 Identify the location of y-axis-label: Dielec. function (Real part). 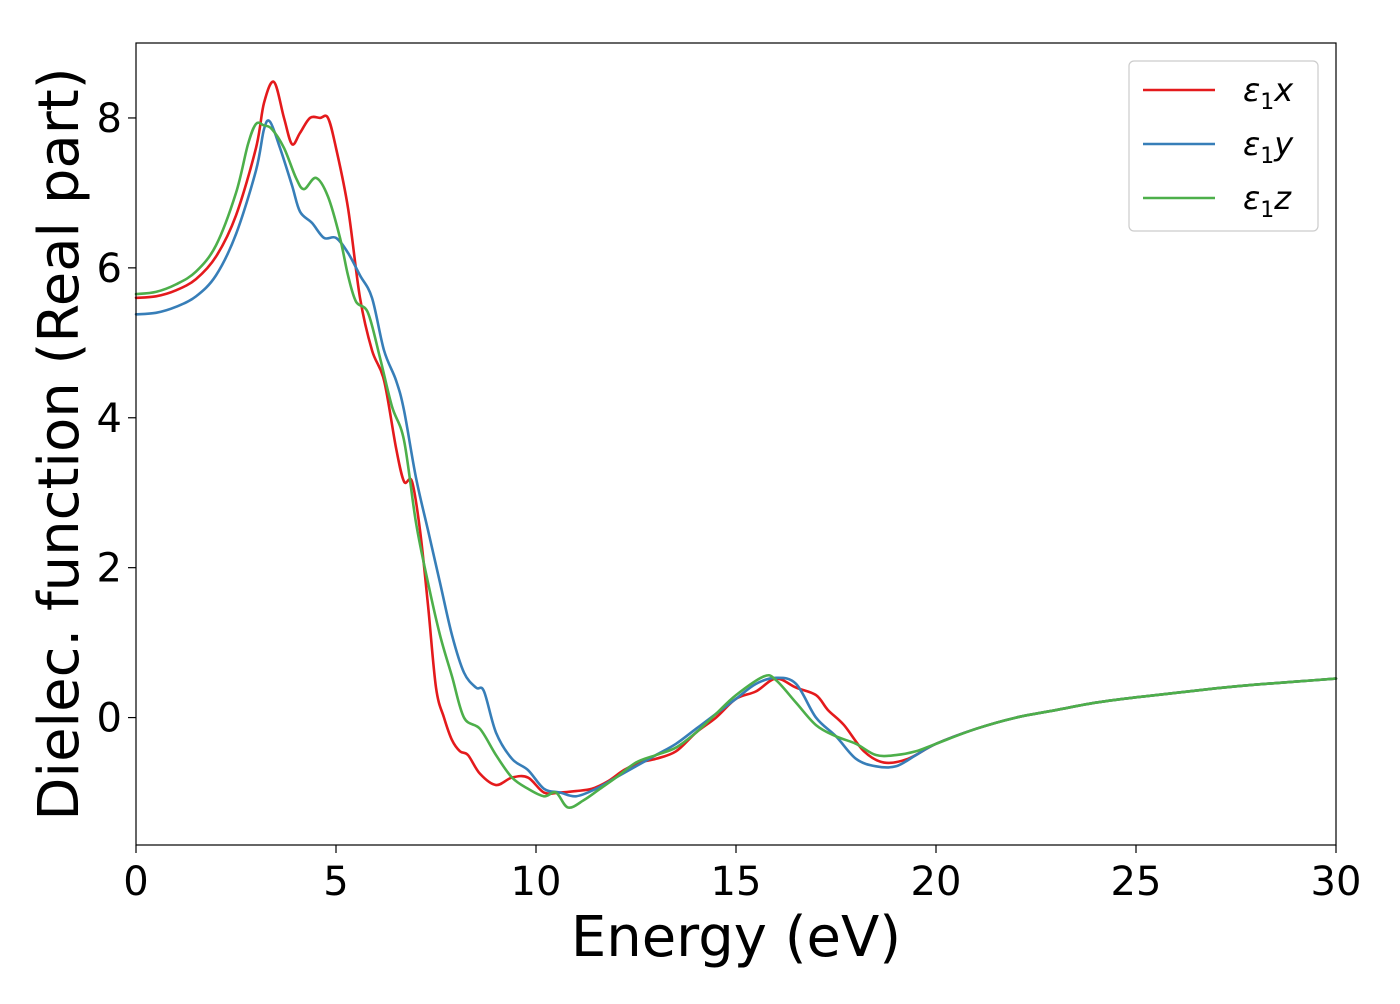
(59, 443).